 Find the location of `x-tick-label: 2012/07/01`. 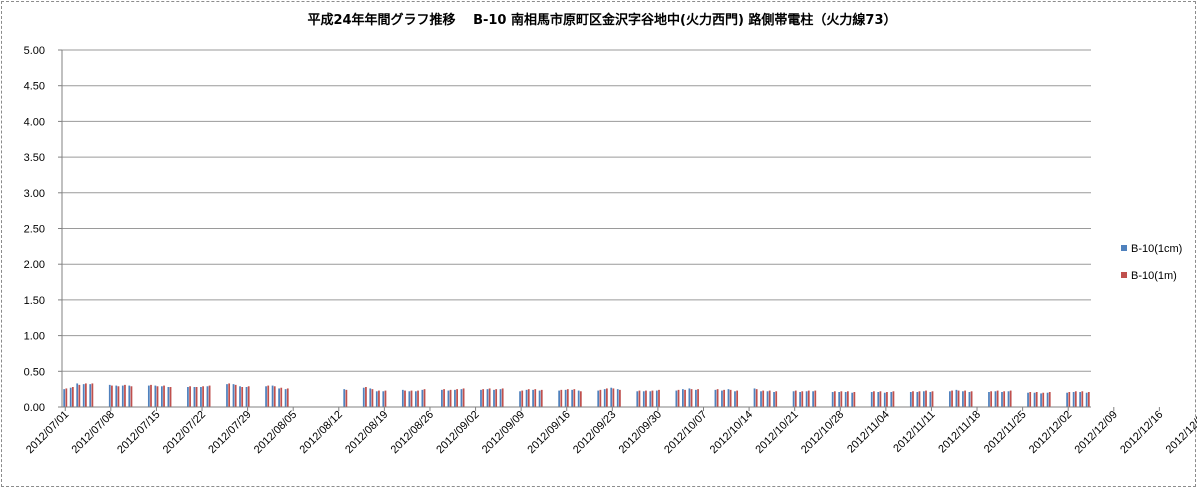

x-tick-label: 2012/07/01 is located at coordinates (47, 432).